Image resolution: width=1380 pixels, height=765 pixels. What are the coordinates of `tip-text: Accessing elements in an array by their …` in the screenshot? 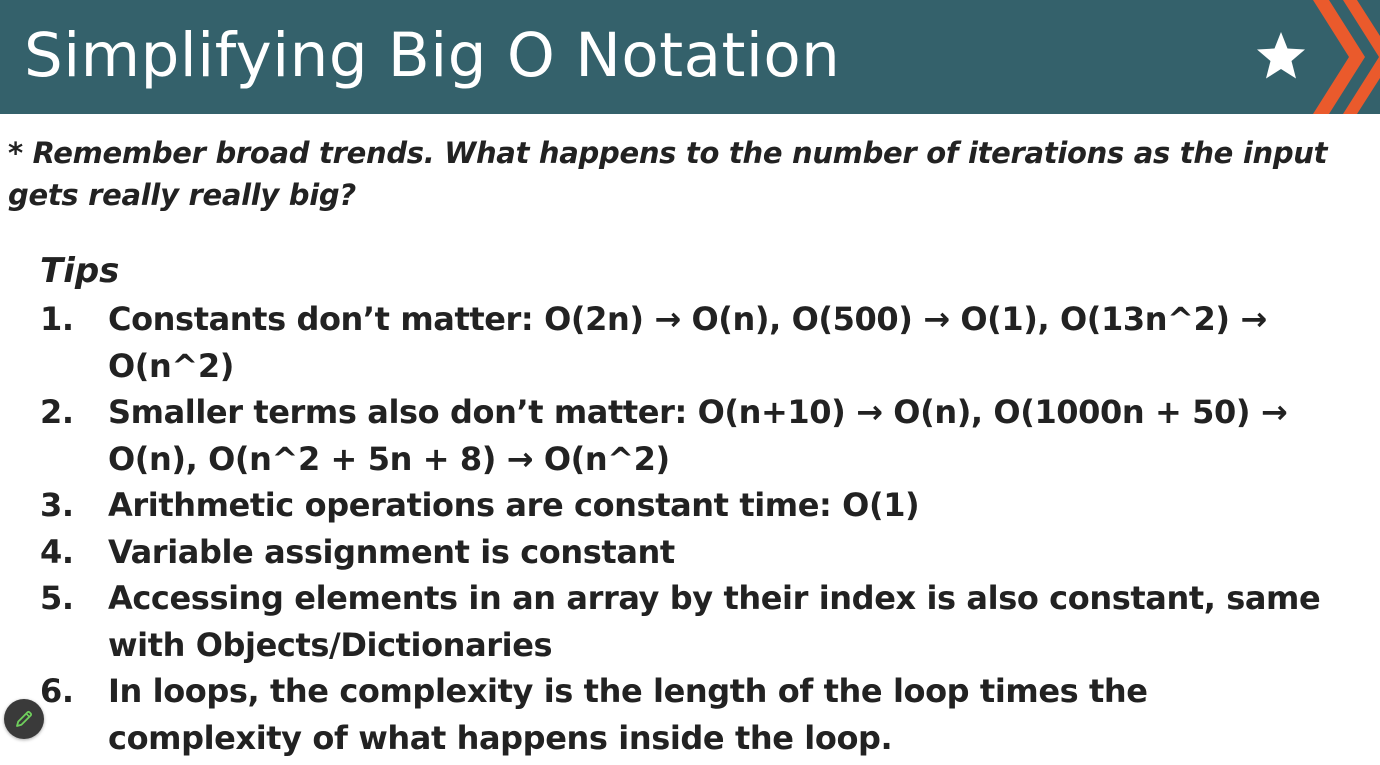 It's located at (714, 621).